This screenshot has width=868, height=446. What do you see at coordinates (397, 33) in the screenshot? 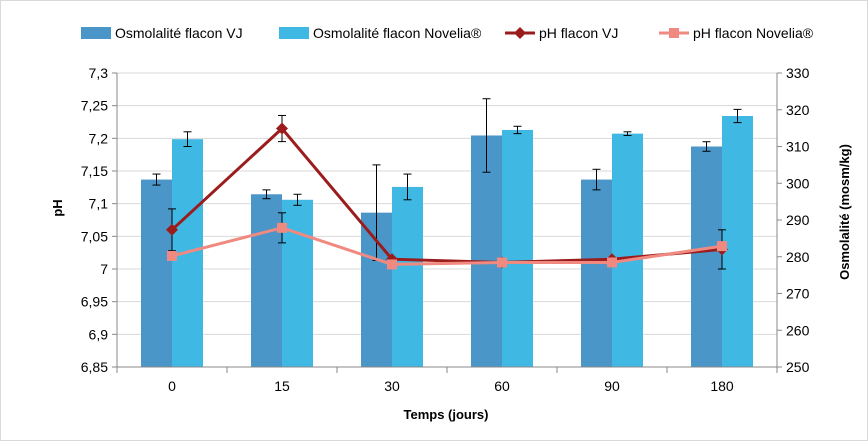
I see `legend-label: Osmolalité flacon Novelia®` at bounding box center [397, 33].